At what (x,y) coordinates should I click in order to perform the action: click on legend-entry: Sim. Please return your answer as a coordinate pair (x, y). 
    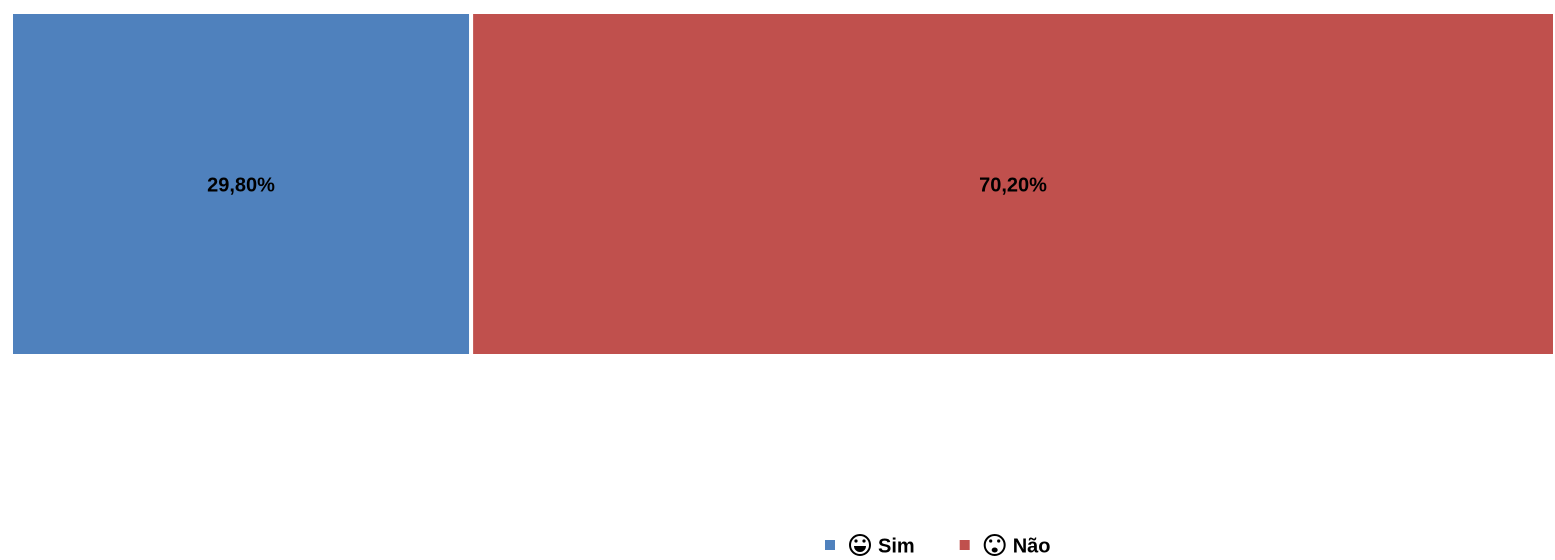
    Looking at the image, I should click on (870, 545).